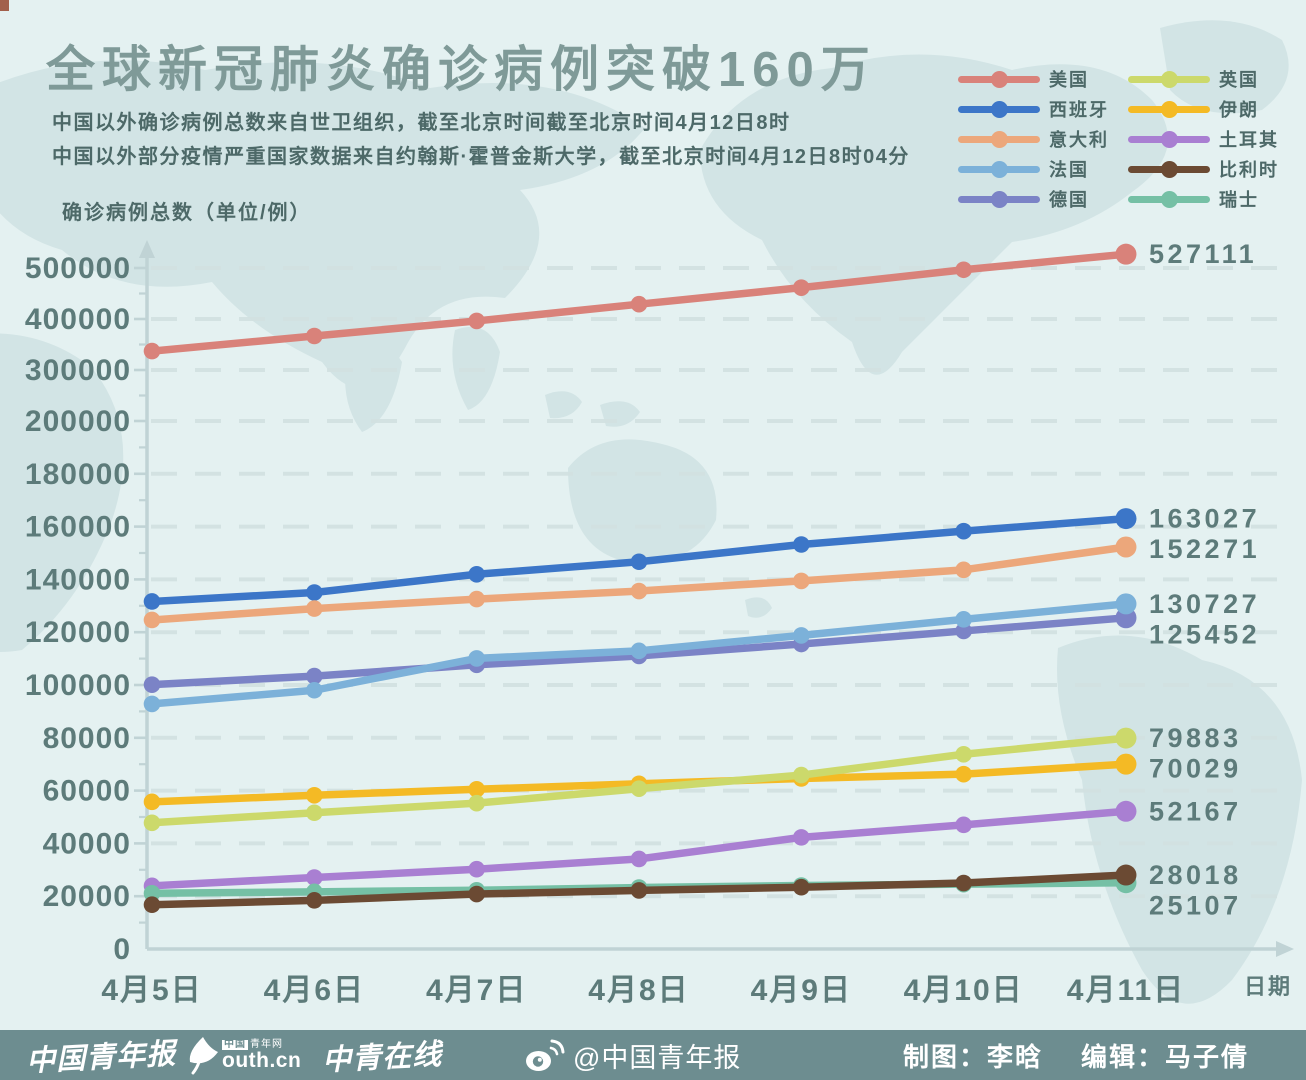  What do you see at coordinates (1126, 990) in the screenshot?
I see `x-tick-label: 4月11日` at bounding box center [1126, 990].